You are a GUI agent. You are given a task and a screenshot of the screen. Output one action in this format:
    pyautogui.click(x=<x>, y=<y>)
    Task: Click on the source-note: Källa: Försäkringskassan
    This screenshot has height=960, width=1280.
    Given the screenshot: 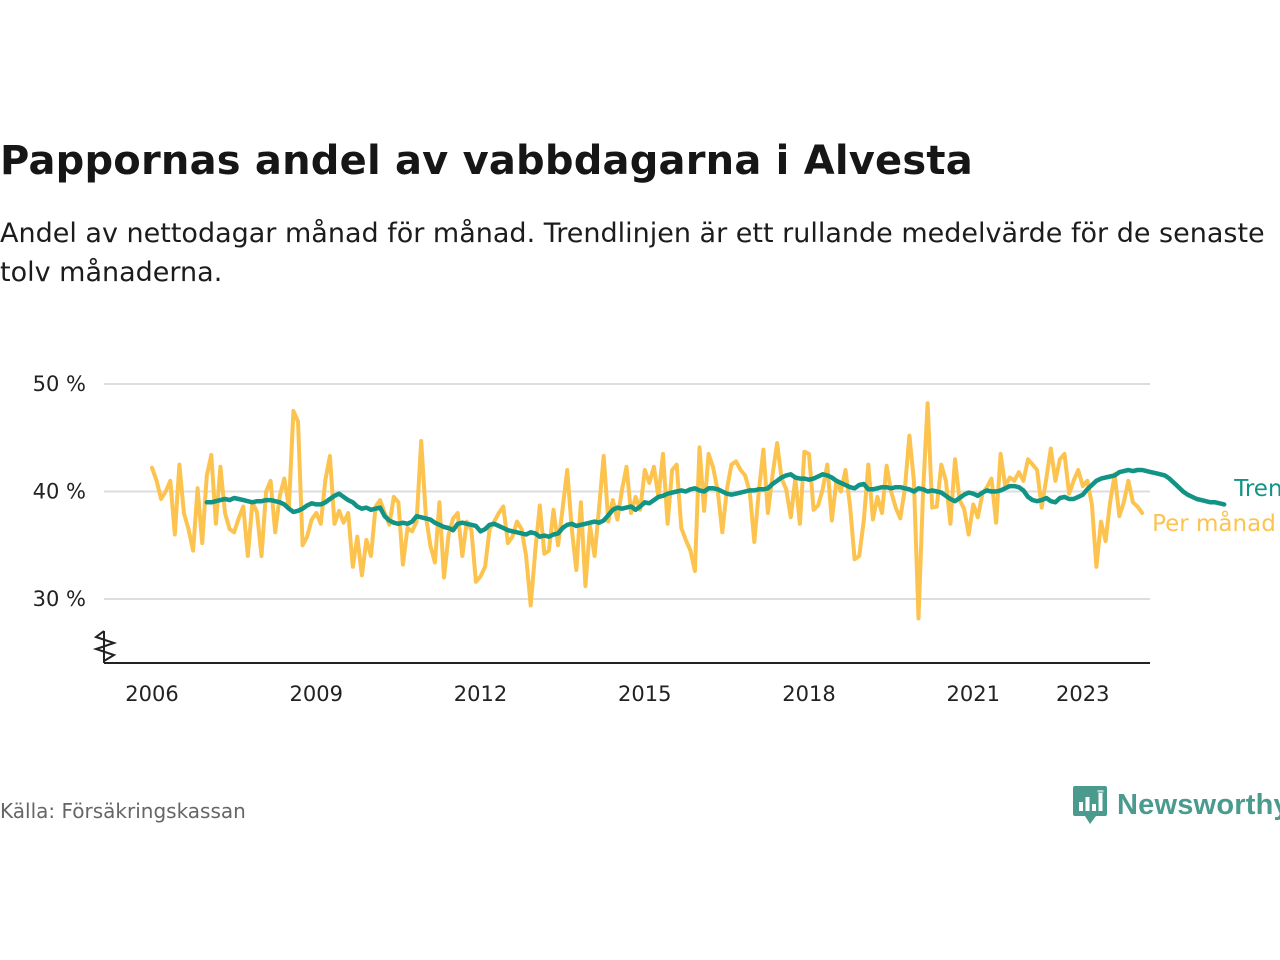 What is the action you would take?
    pyautogui.click(x=123, y=811)
    